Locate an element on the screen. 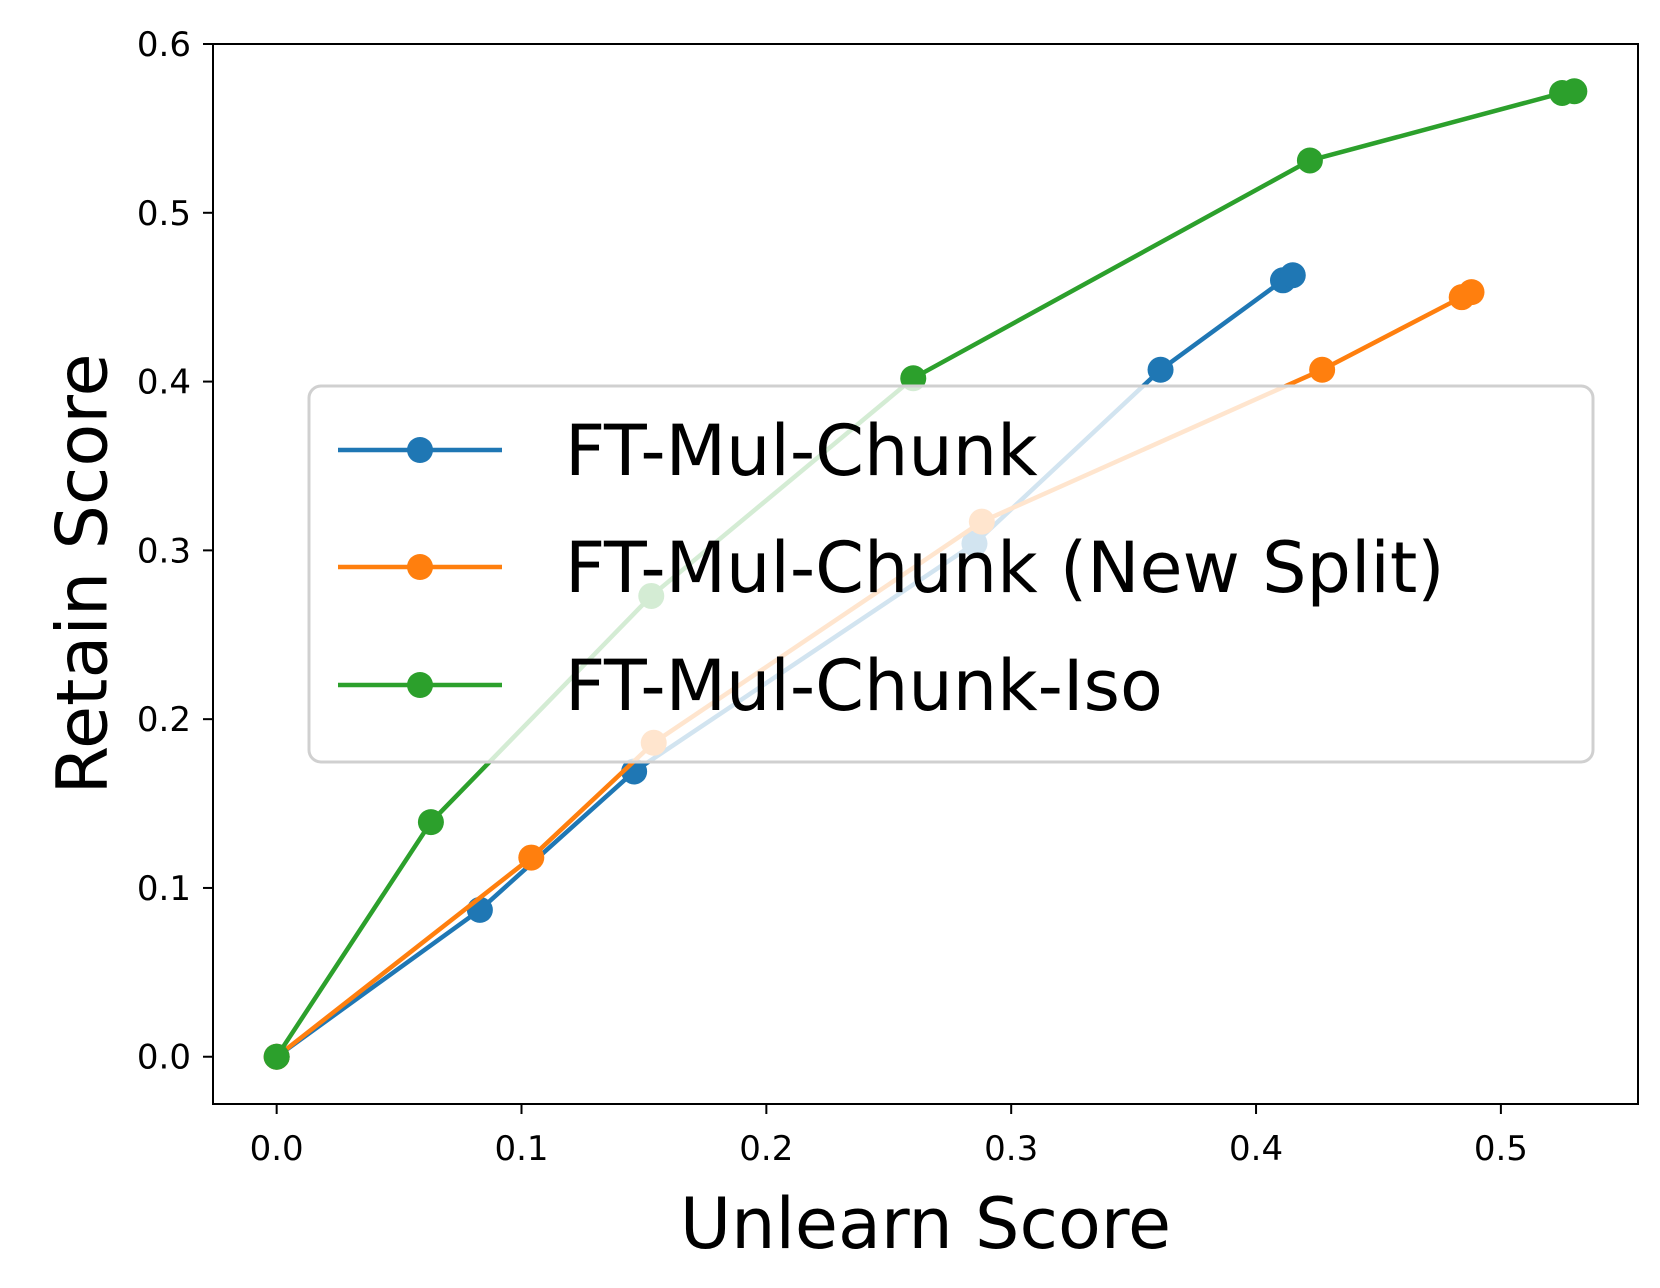 The image size is (1660, 1288). y-tick-label: 0.0 is located at coordinates (164, 1058).